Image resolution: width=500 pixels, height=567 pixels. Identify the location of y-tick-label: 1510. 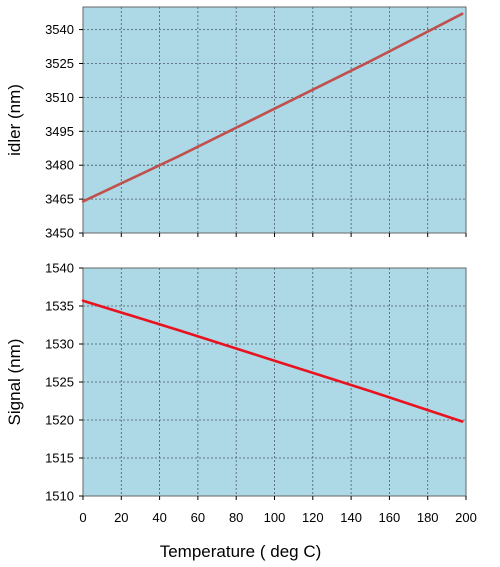
(59, 496).